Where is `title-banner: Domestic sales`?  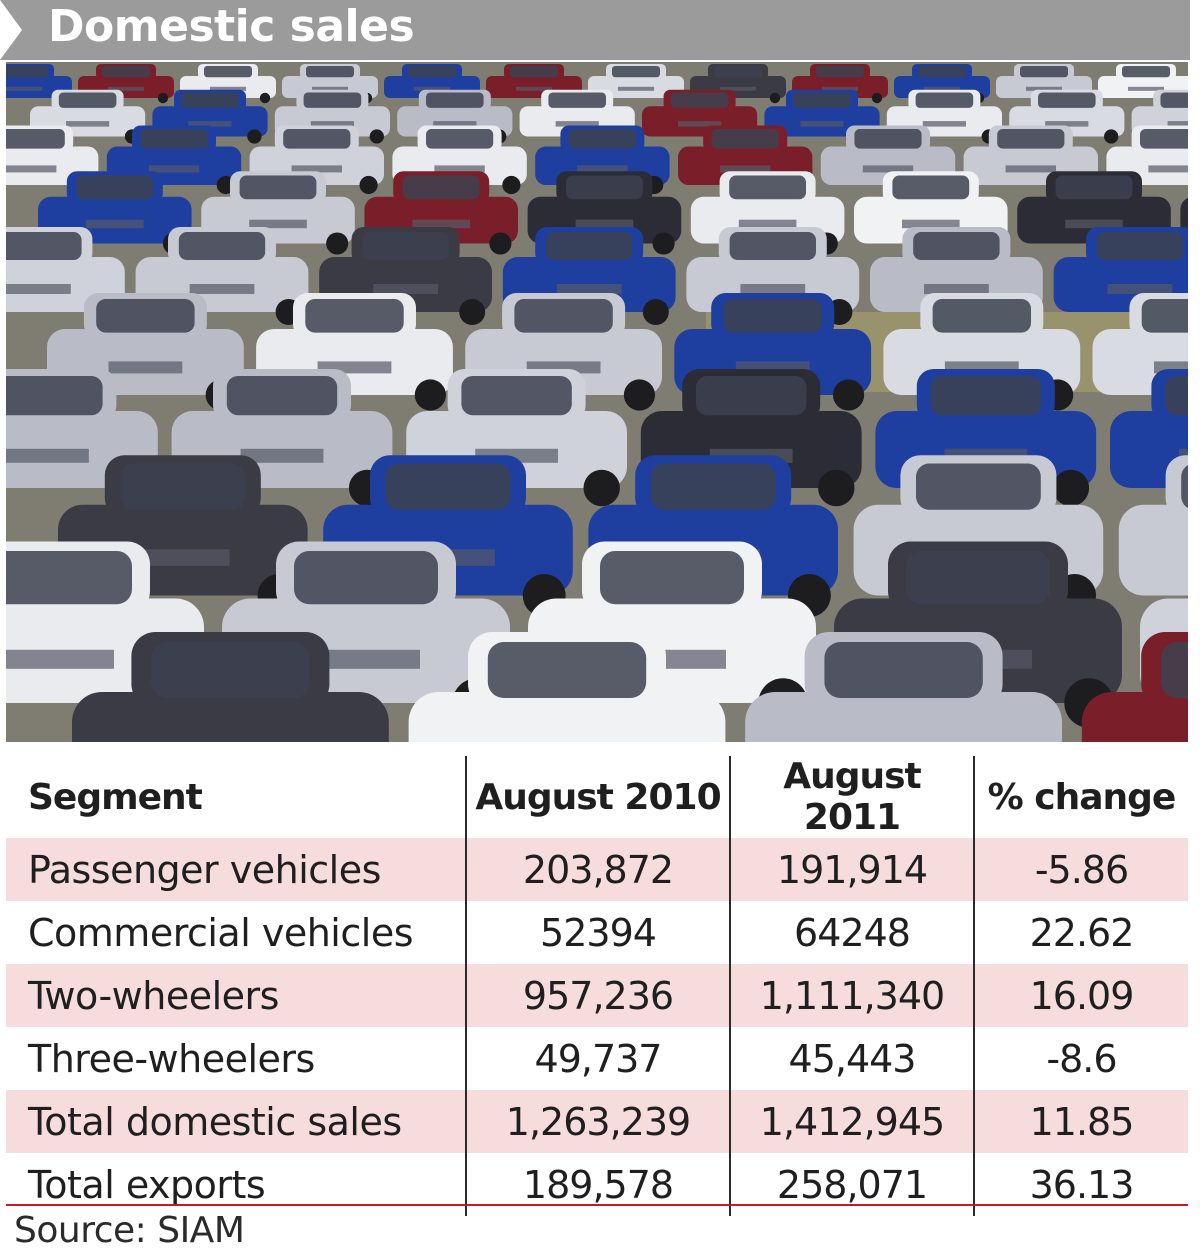 title-banner: Domestic sales is located at coordinates (600, 31).